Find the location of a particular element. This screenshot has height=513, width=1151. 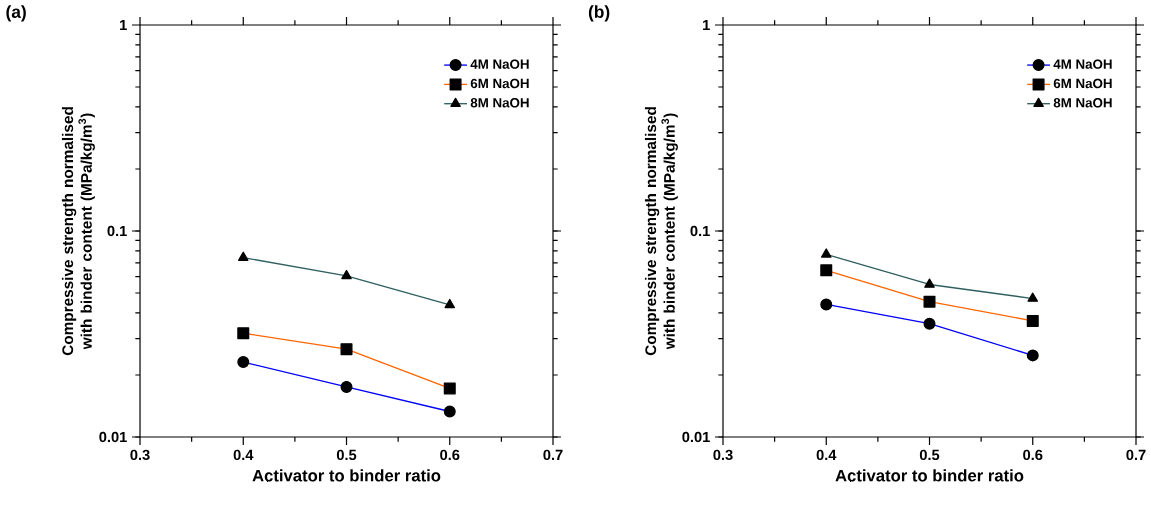

chart-title: (b) is located at coordinates (599, 13).